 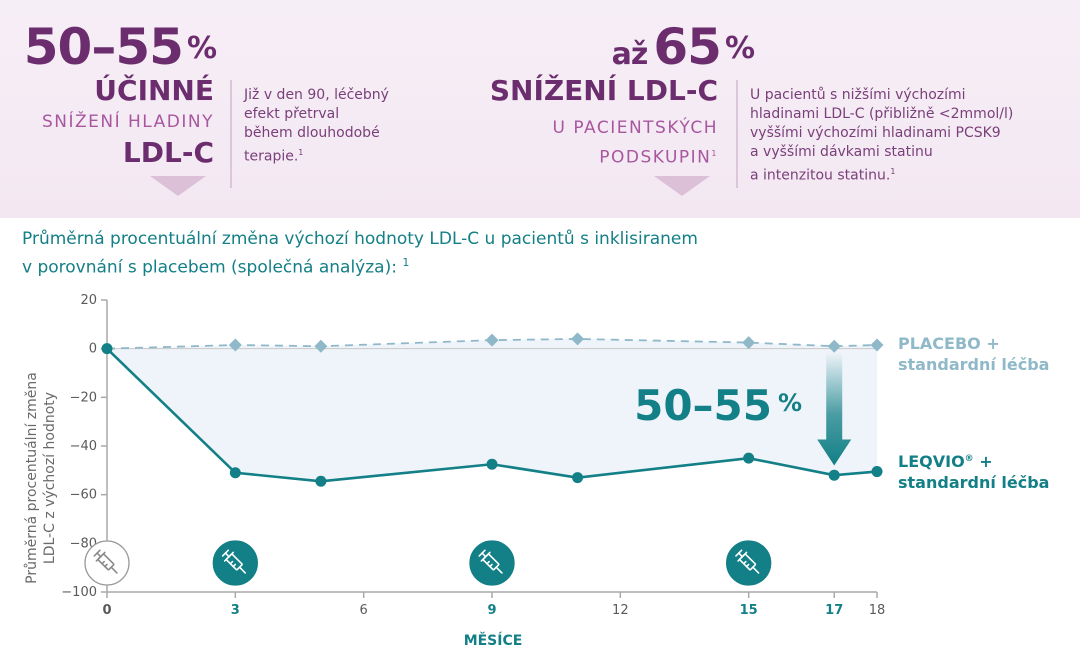 What do you see at coordinates (834, 409) in the screenshot?
I see `reduction-arrow` at bounding box center [834, 409].